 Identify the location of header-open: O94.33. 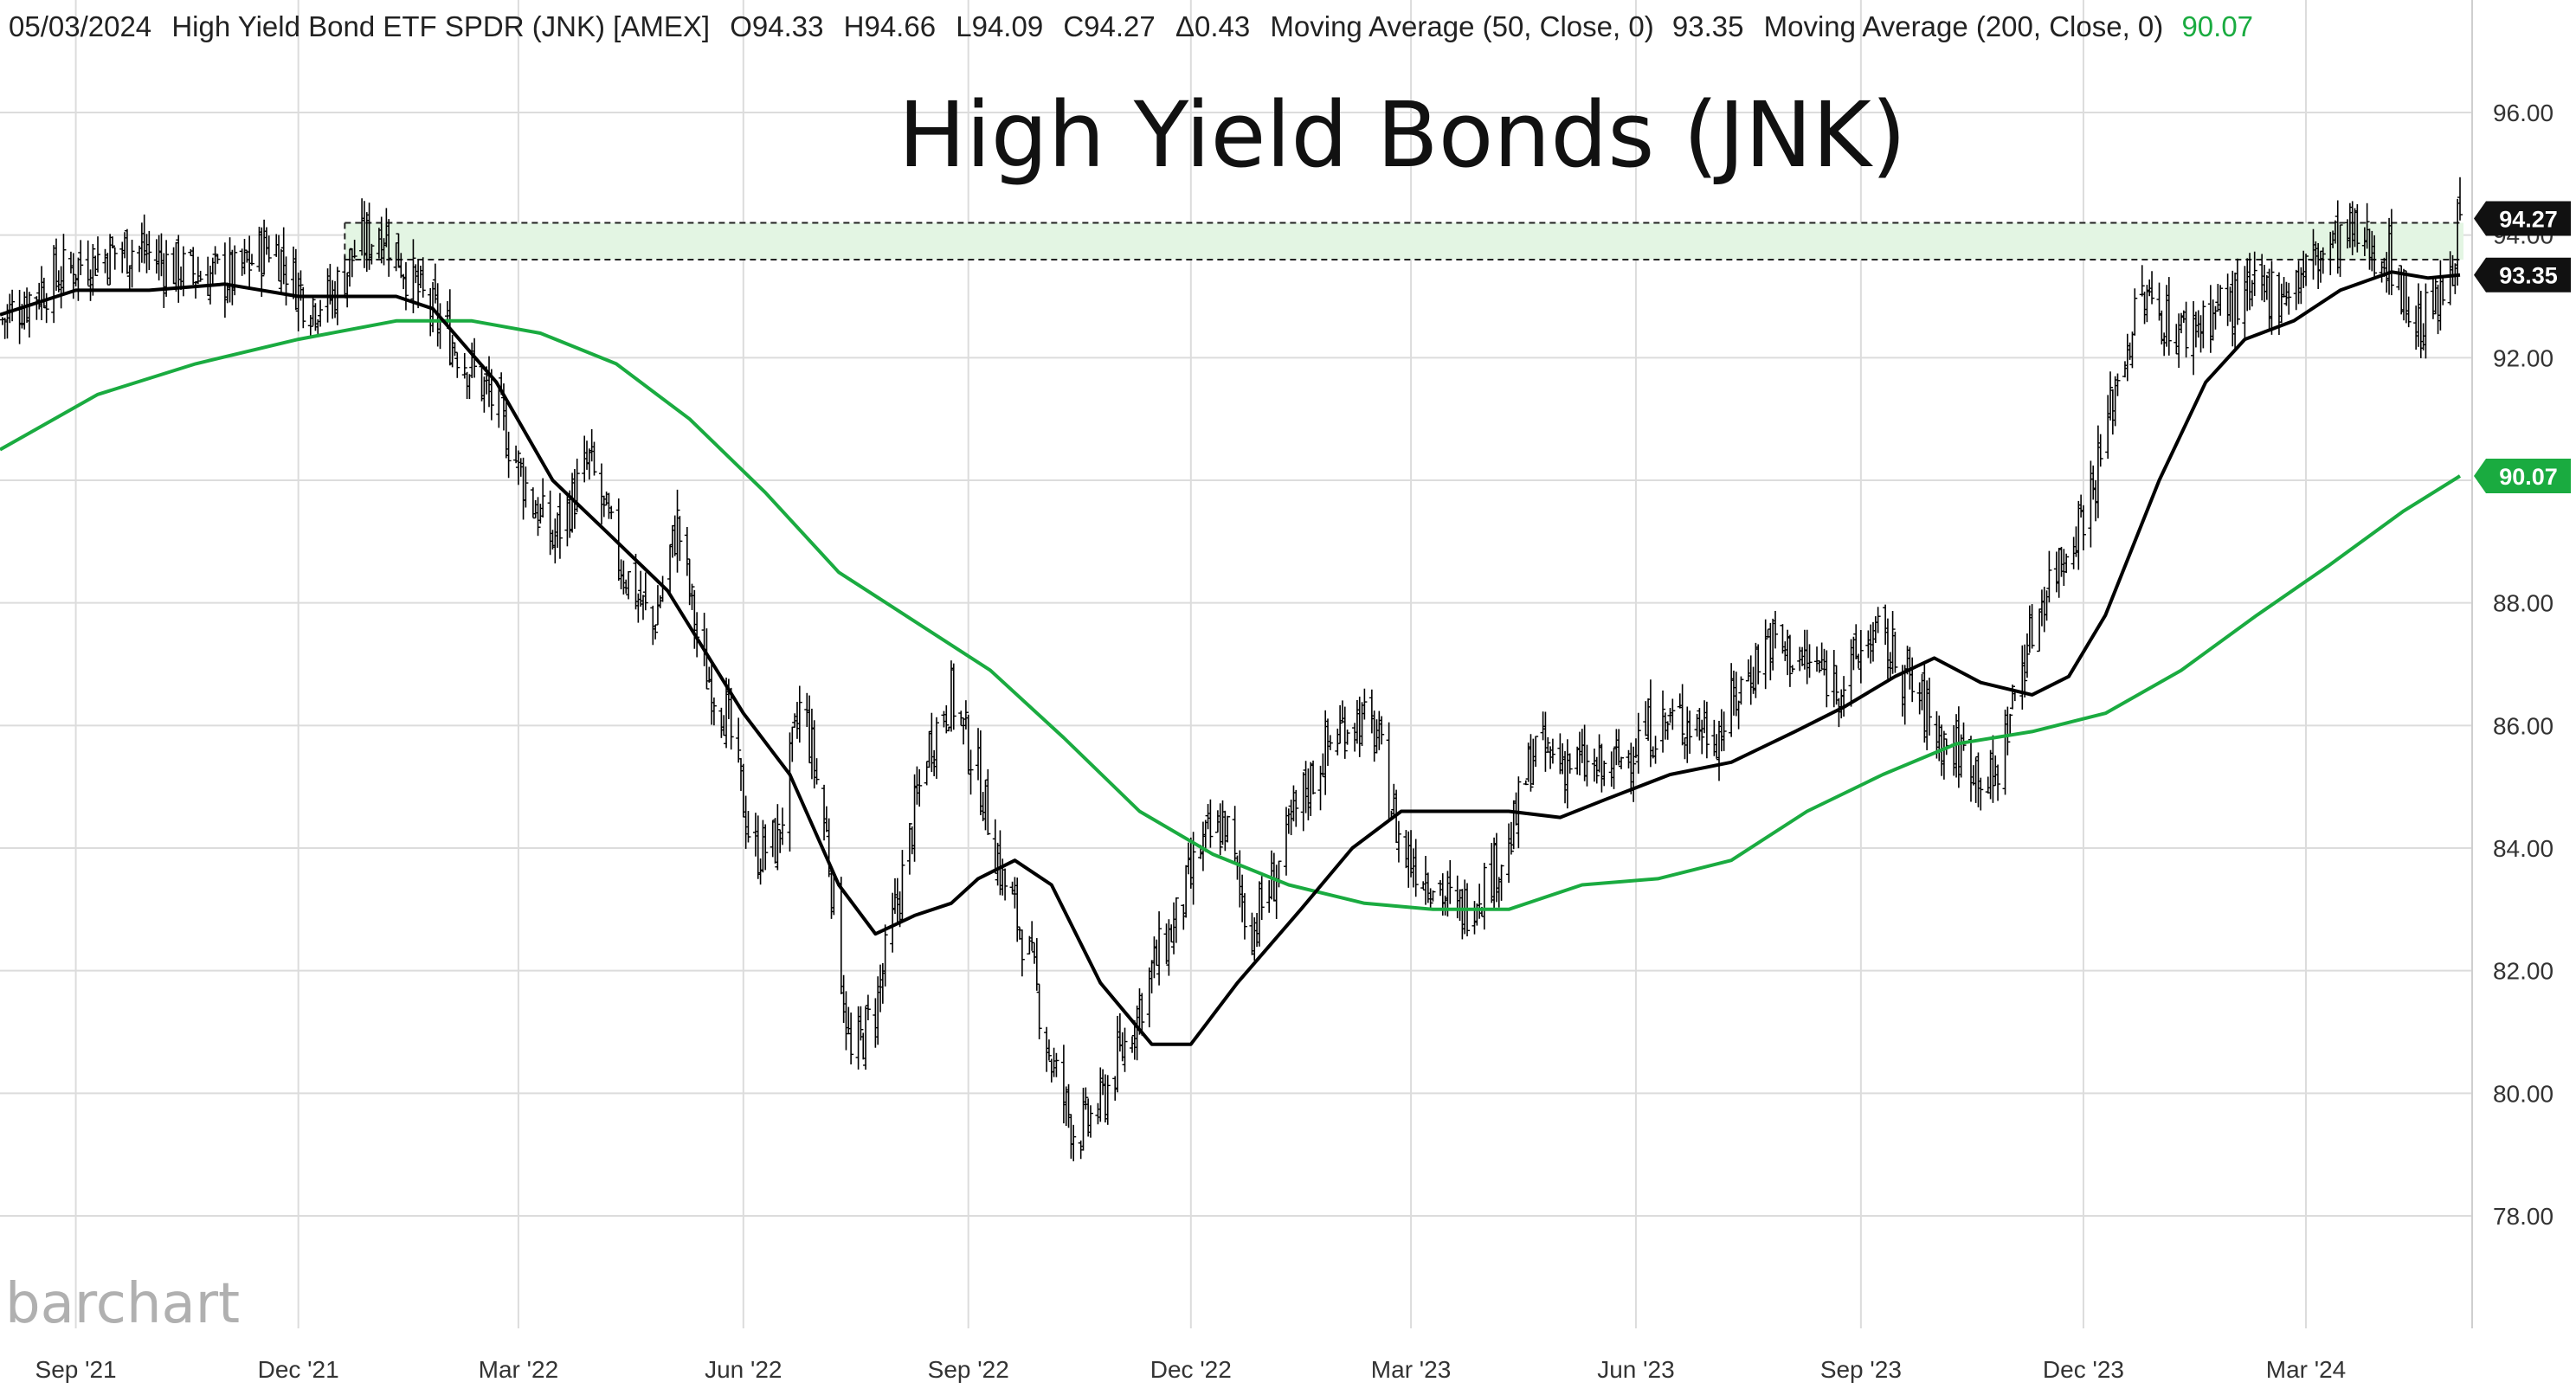
(776, 26).